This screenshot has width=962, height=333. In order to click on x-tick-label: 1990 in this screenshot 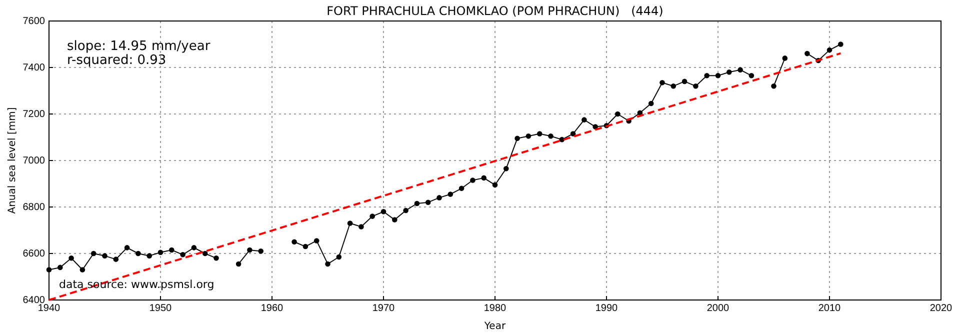, I will do `click(606, 308)`.